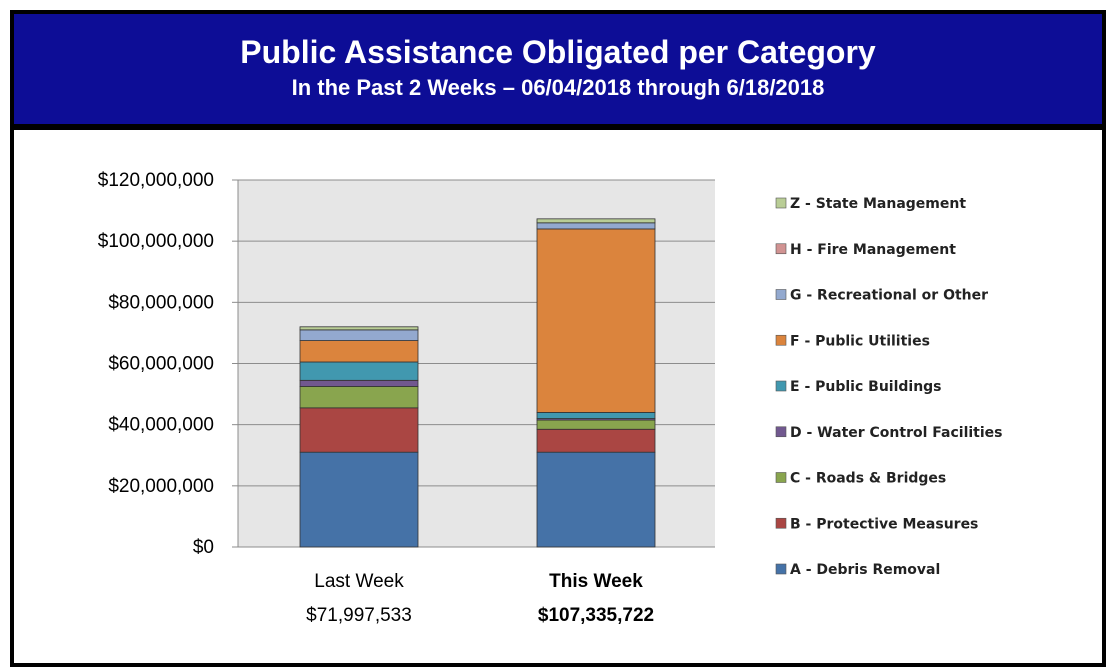 This screenshot has height=671, width=1112. Describe the element at coordinates (868, 479) in the screenshot. I see `legend-label: C - Roads & Bridges` at that location.